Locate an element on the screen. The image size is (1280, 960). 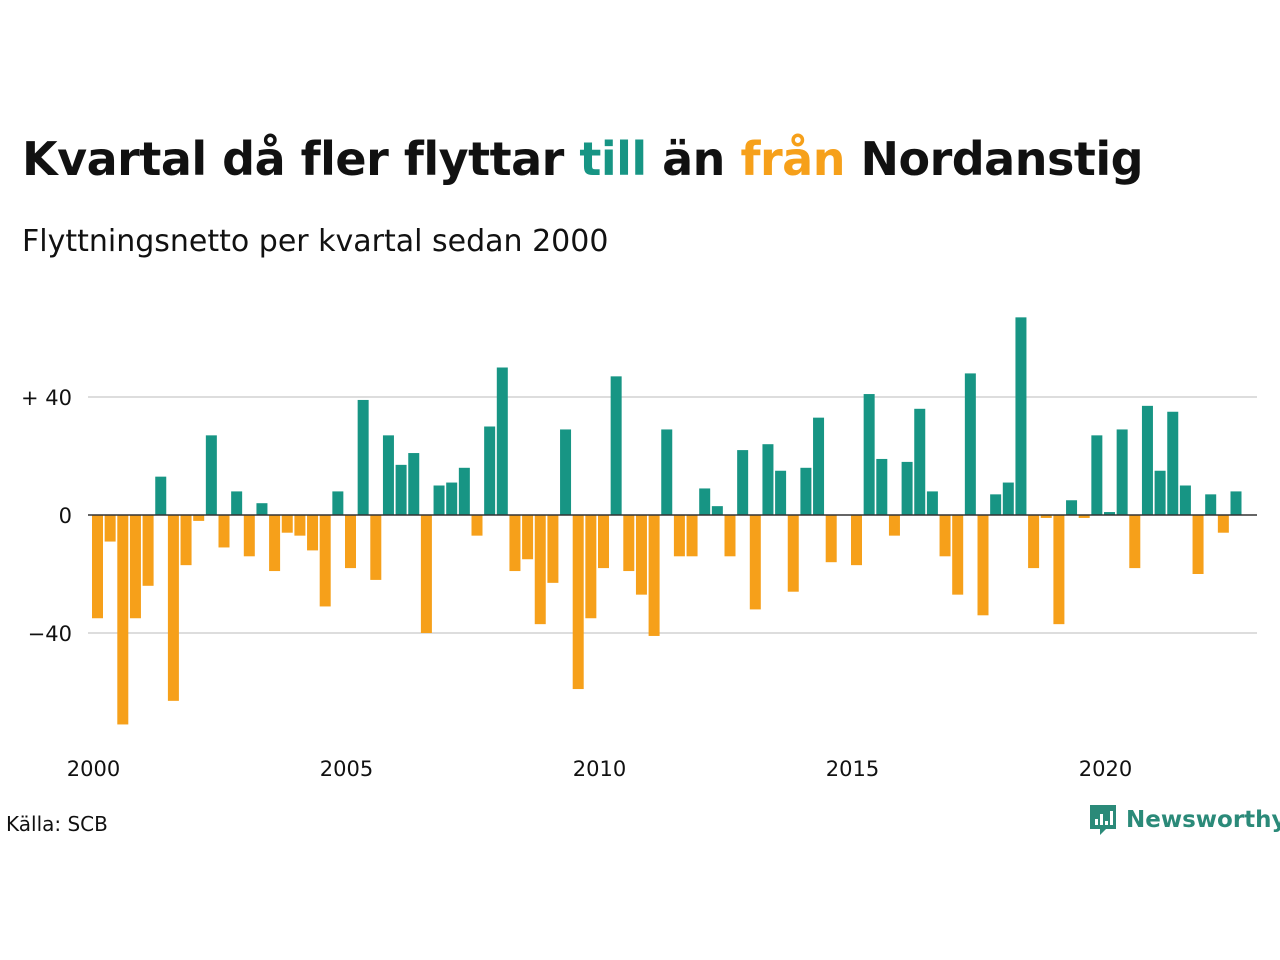
title-part-2: än is located at coordinates (693, 159).